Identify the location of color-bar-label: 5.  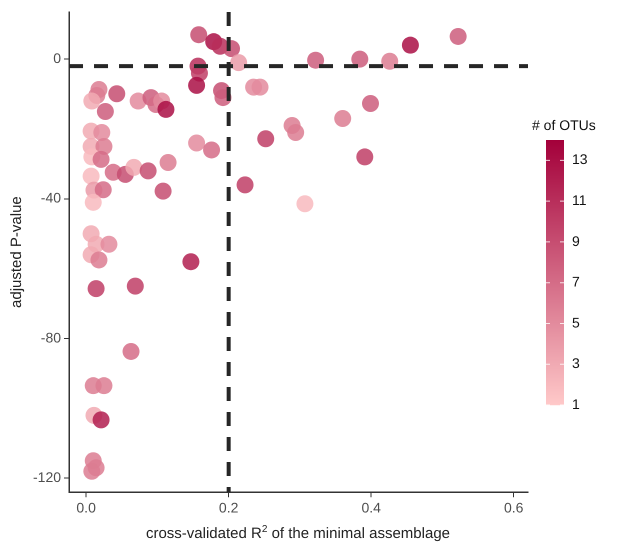
(576, 322).